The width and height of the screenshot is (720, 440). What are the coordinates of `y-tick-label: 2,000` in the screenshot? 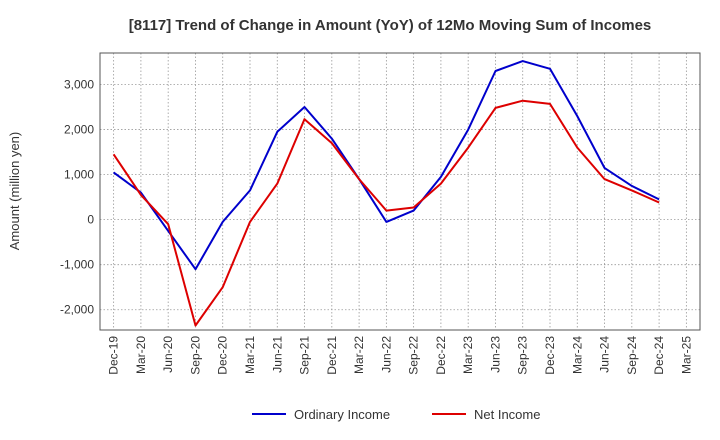 It's located at (79, 130).